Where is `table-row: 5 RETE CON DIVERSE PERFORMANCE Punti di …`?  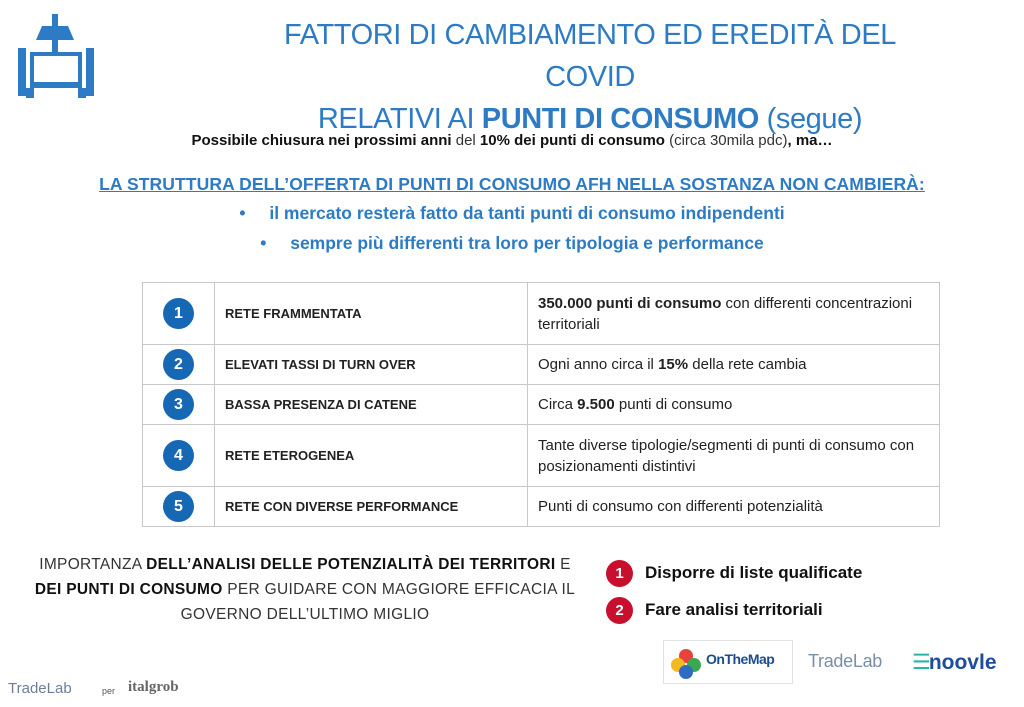
table-row: 5 RETE CON DIVERSE PERFORMANCE Punti di … is located at coordinates (541, 506).